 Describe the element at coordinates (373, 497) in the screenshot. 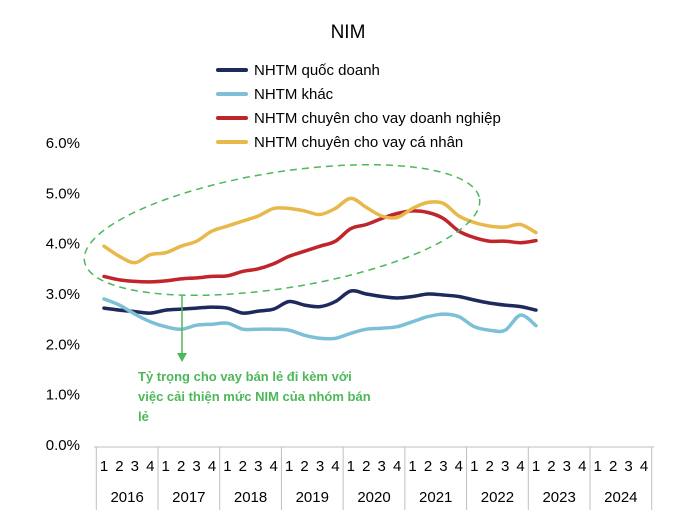

I see `x-year-label: 2020` at that location.